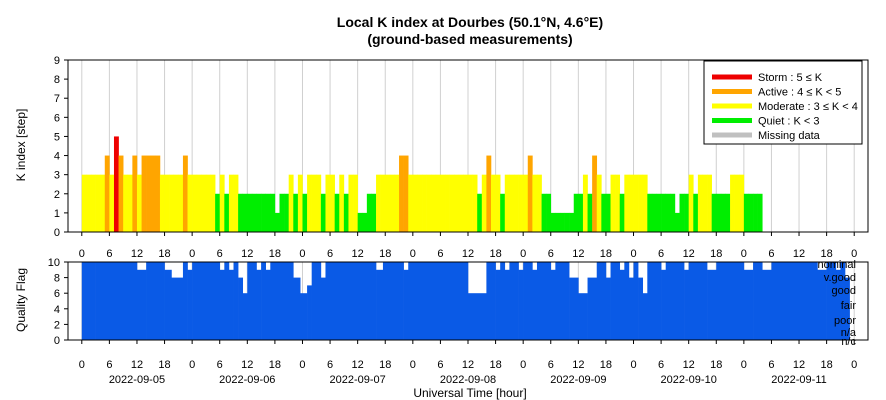 This screenshot has height=400, width=886. What do you see at coordinates (57, 176) in the screenshot?
I see `top-y-tick-label: 3` at bounding box center [57, 176].